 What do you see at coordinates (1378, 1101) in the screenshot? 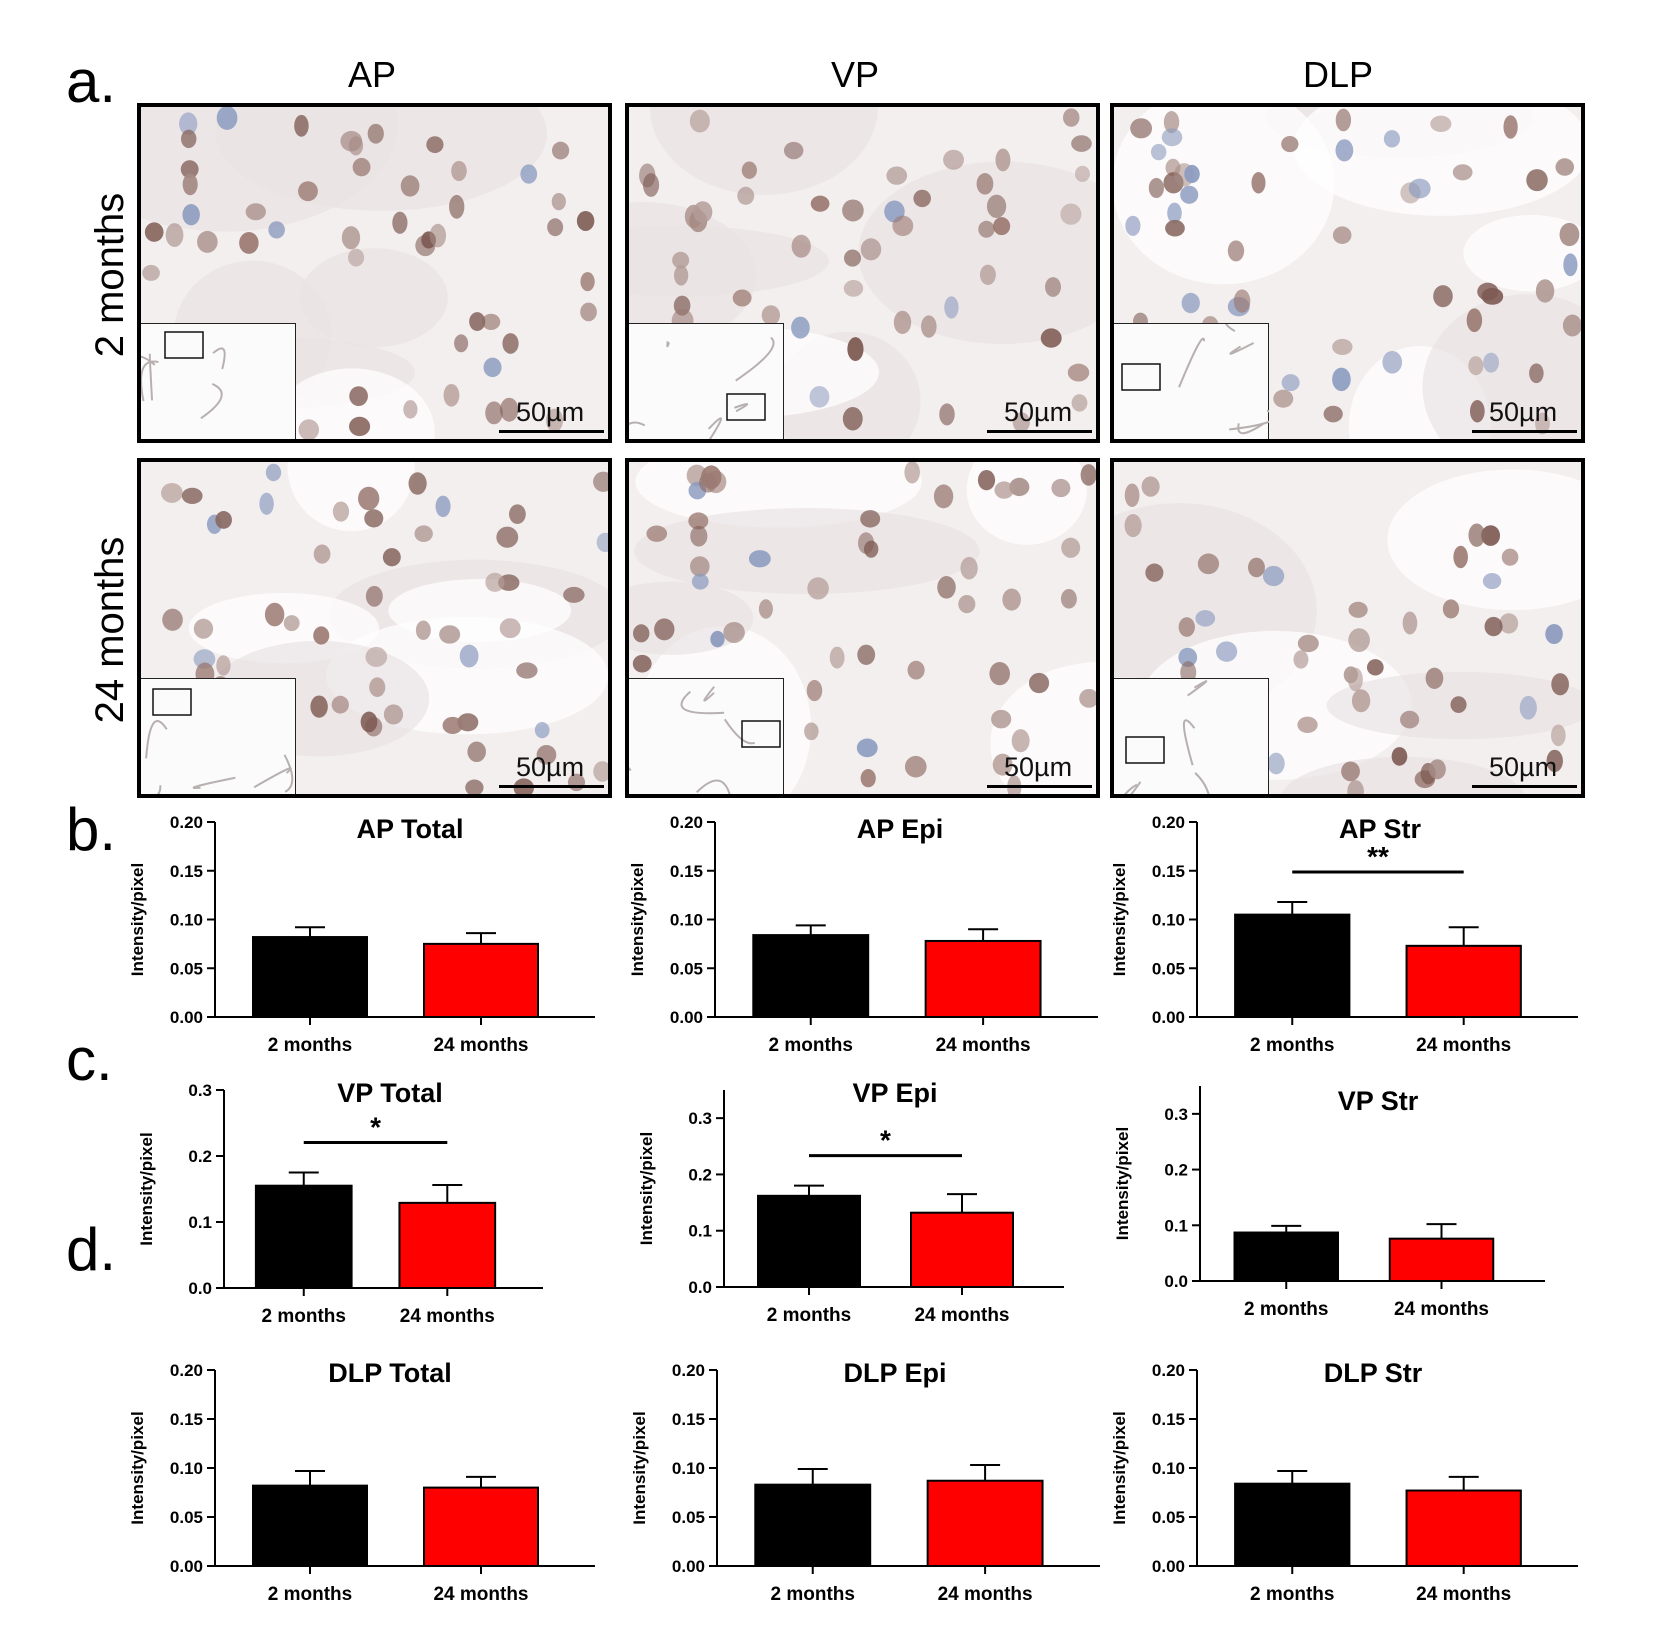
I see `chart-title: VP Str` at bounding box center [1378, 1101].